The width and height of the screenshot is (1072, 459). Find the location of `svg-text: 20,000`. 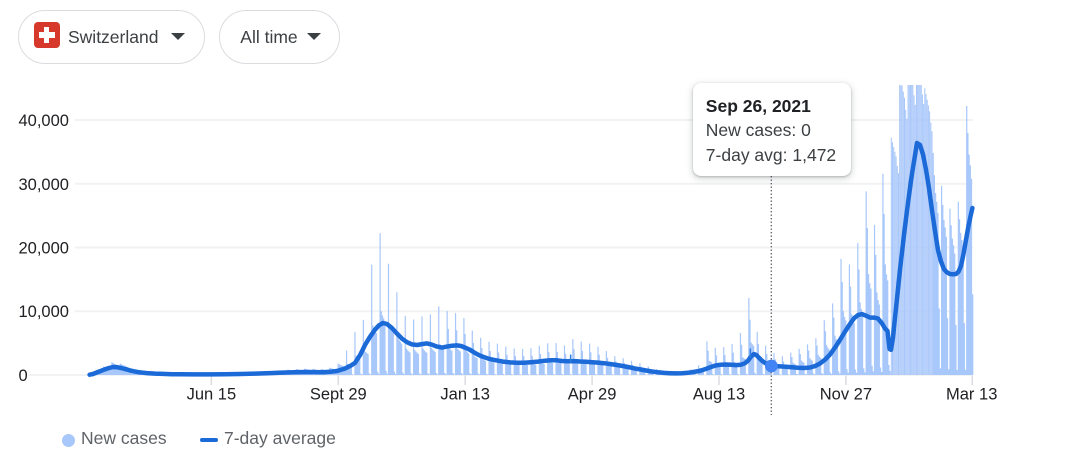

svg-text: 20,000 is located at coordinates (44, 249).